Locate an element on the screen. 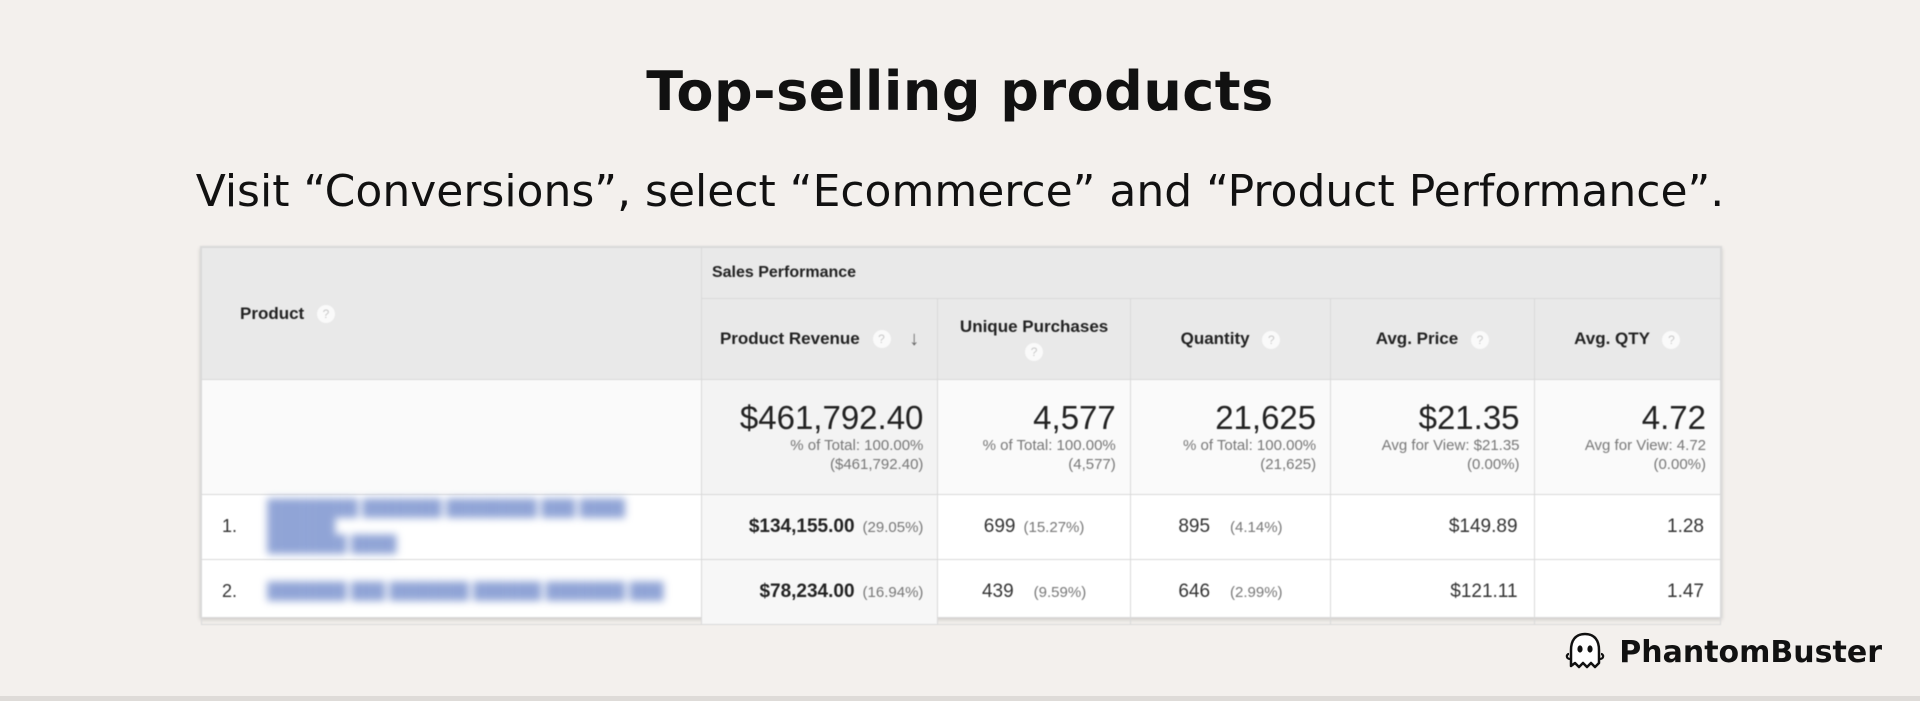  product-revenue-cell: $134,155.00 (29.05%) is located at coordinates (819, 527).